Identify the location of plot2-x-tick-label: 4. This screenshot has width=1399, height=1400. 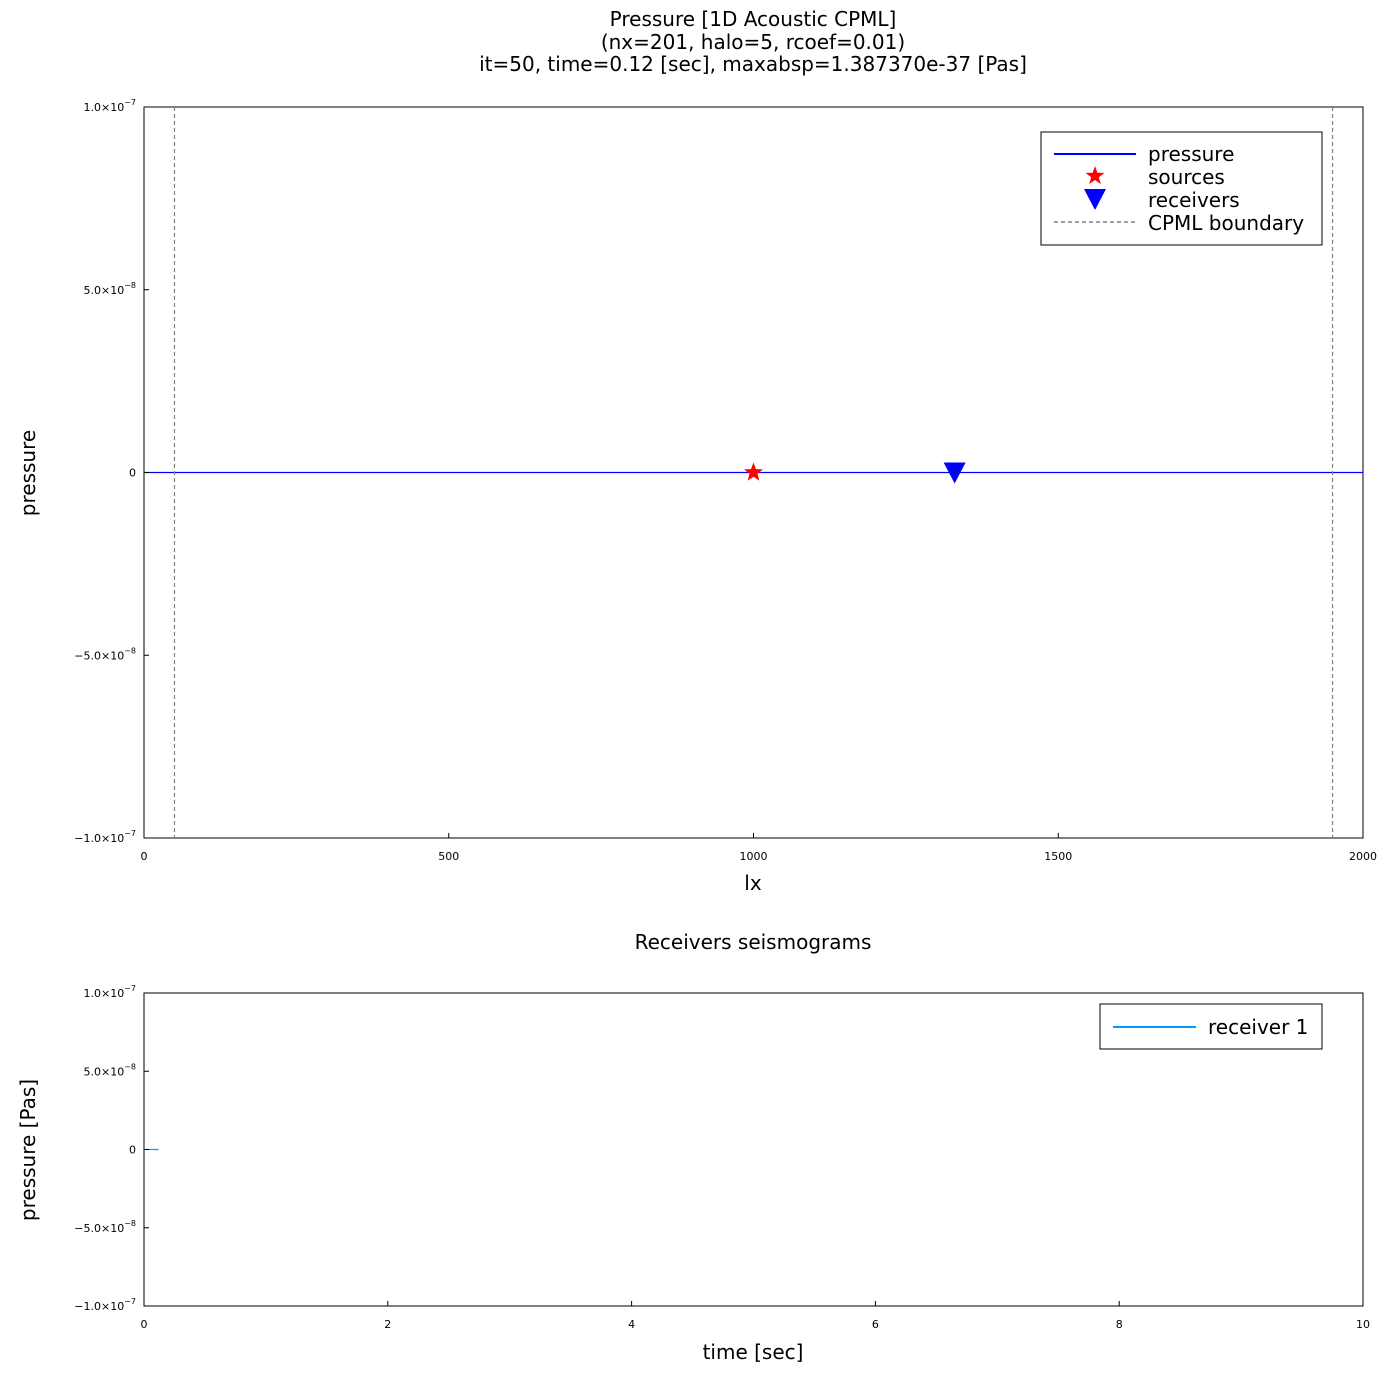
(631, 1324).